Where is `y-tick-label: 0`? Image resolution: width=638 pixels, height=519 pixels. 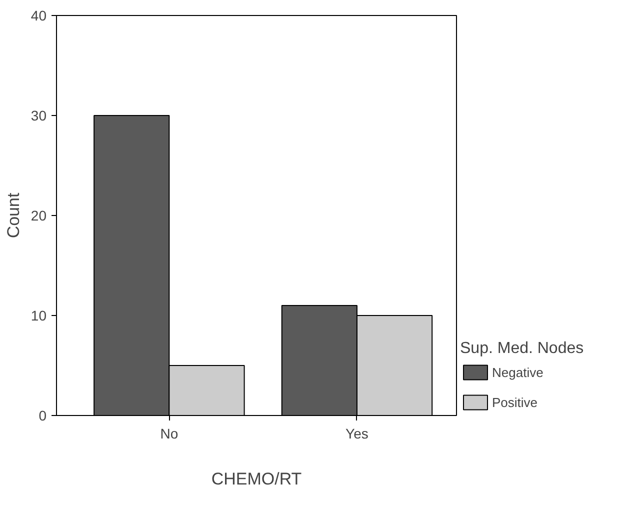
y-tick-label: 0 is located at coordinates (42, 416).